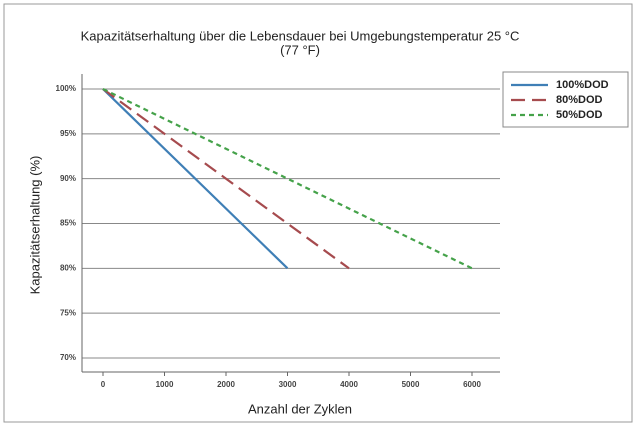 This screenshot has height=426, width=637. What do you see at coordinates (66, 88) in the screenshot?
I see `y-tick-label: 100%` at bounding box center [66, 88].